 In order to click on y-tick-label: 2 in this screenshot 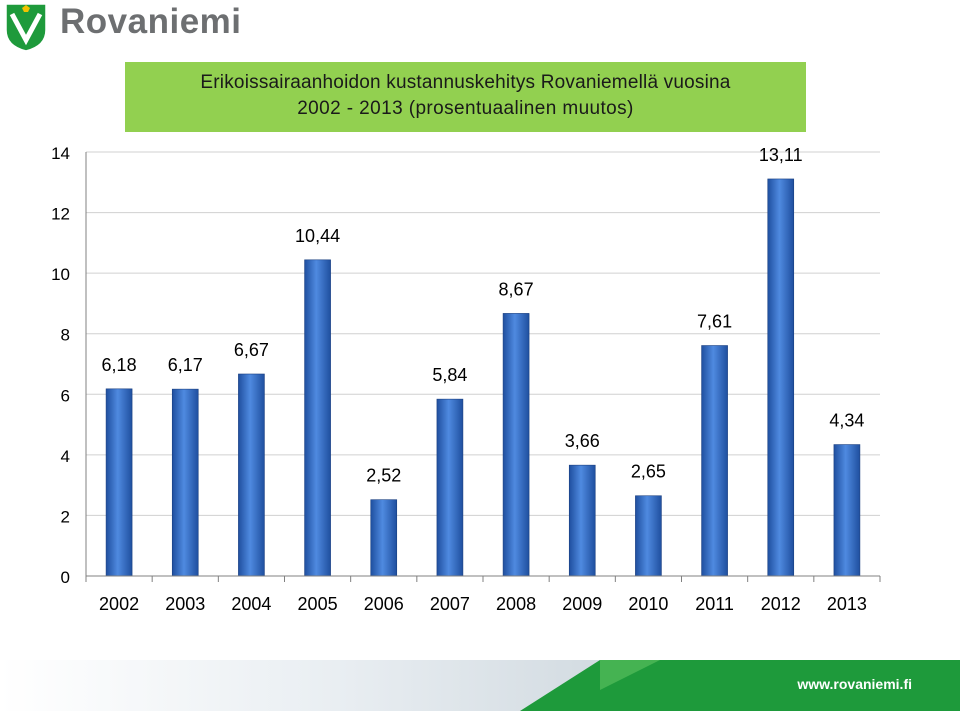, I will do `click(65, 516)`.